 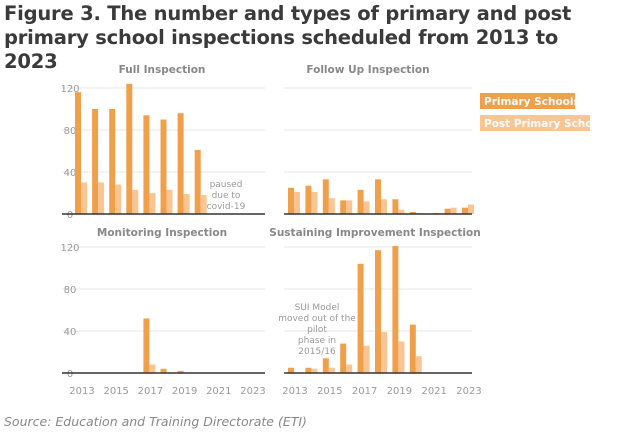 What do you see at coordinates (226, 196) in the screenshot?
I see `annotation-line: due to` at bounding box center [226, 196].